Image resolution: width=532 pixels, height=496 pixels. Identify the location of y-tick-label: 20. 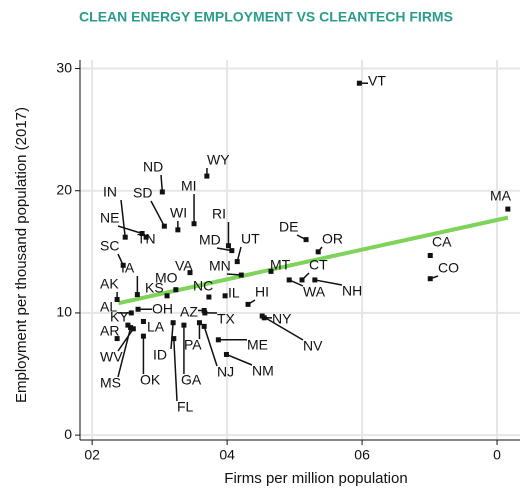
(64, 189).